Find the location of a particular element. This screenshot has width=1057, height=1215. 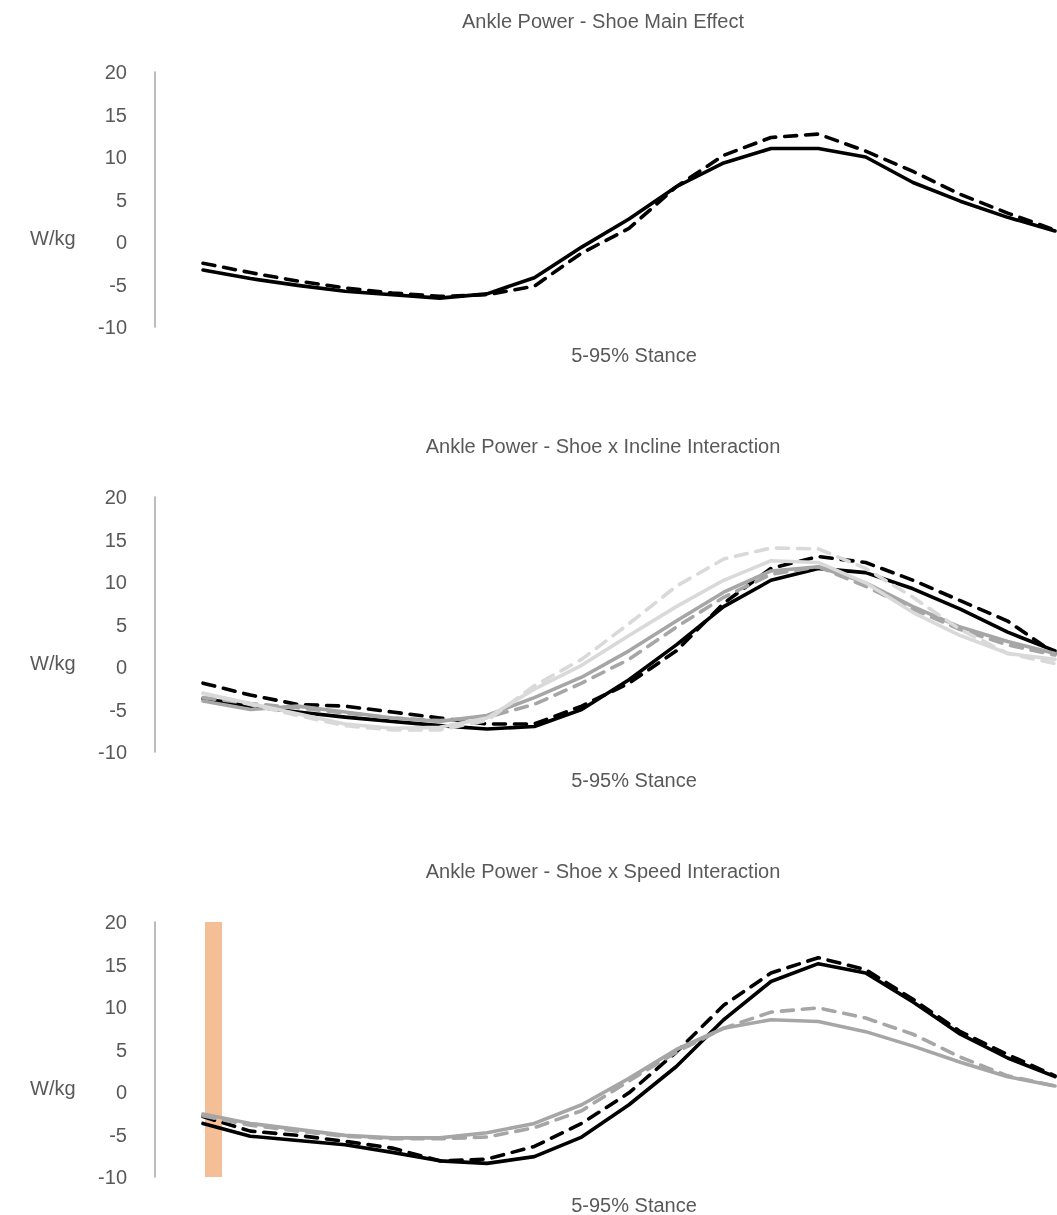

chart-title: Ankle Power - Shoe Main Effect is located at coordinates (603, 21).